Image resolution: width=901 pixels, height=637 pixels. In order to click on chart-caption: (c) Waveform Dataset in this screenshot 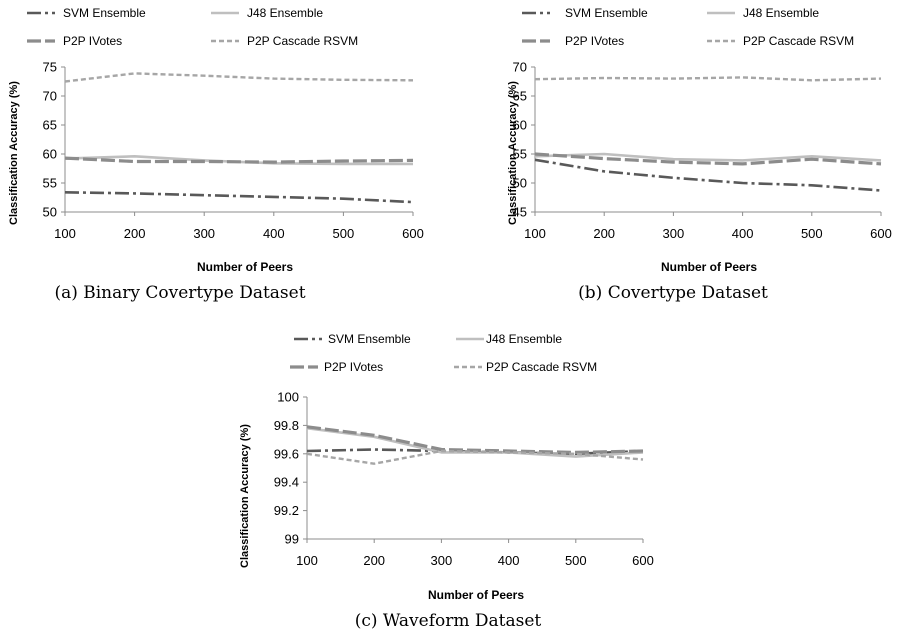, I will do `click(448, 621)`.